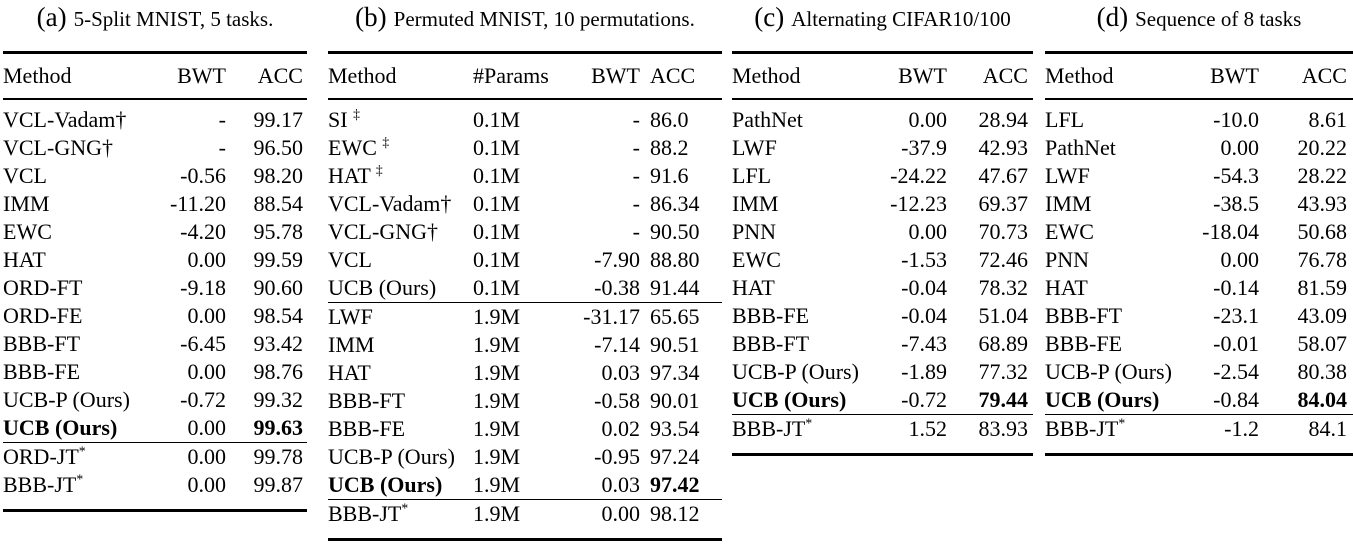 The height and width of the screenshot is (548, 1353). I want to click on bwt-cell: -0.58, so click(617, 400).